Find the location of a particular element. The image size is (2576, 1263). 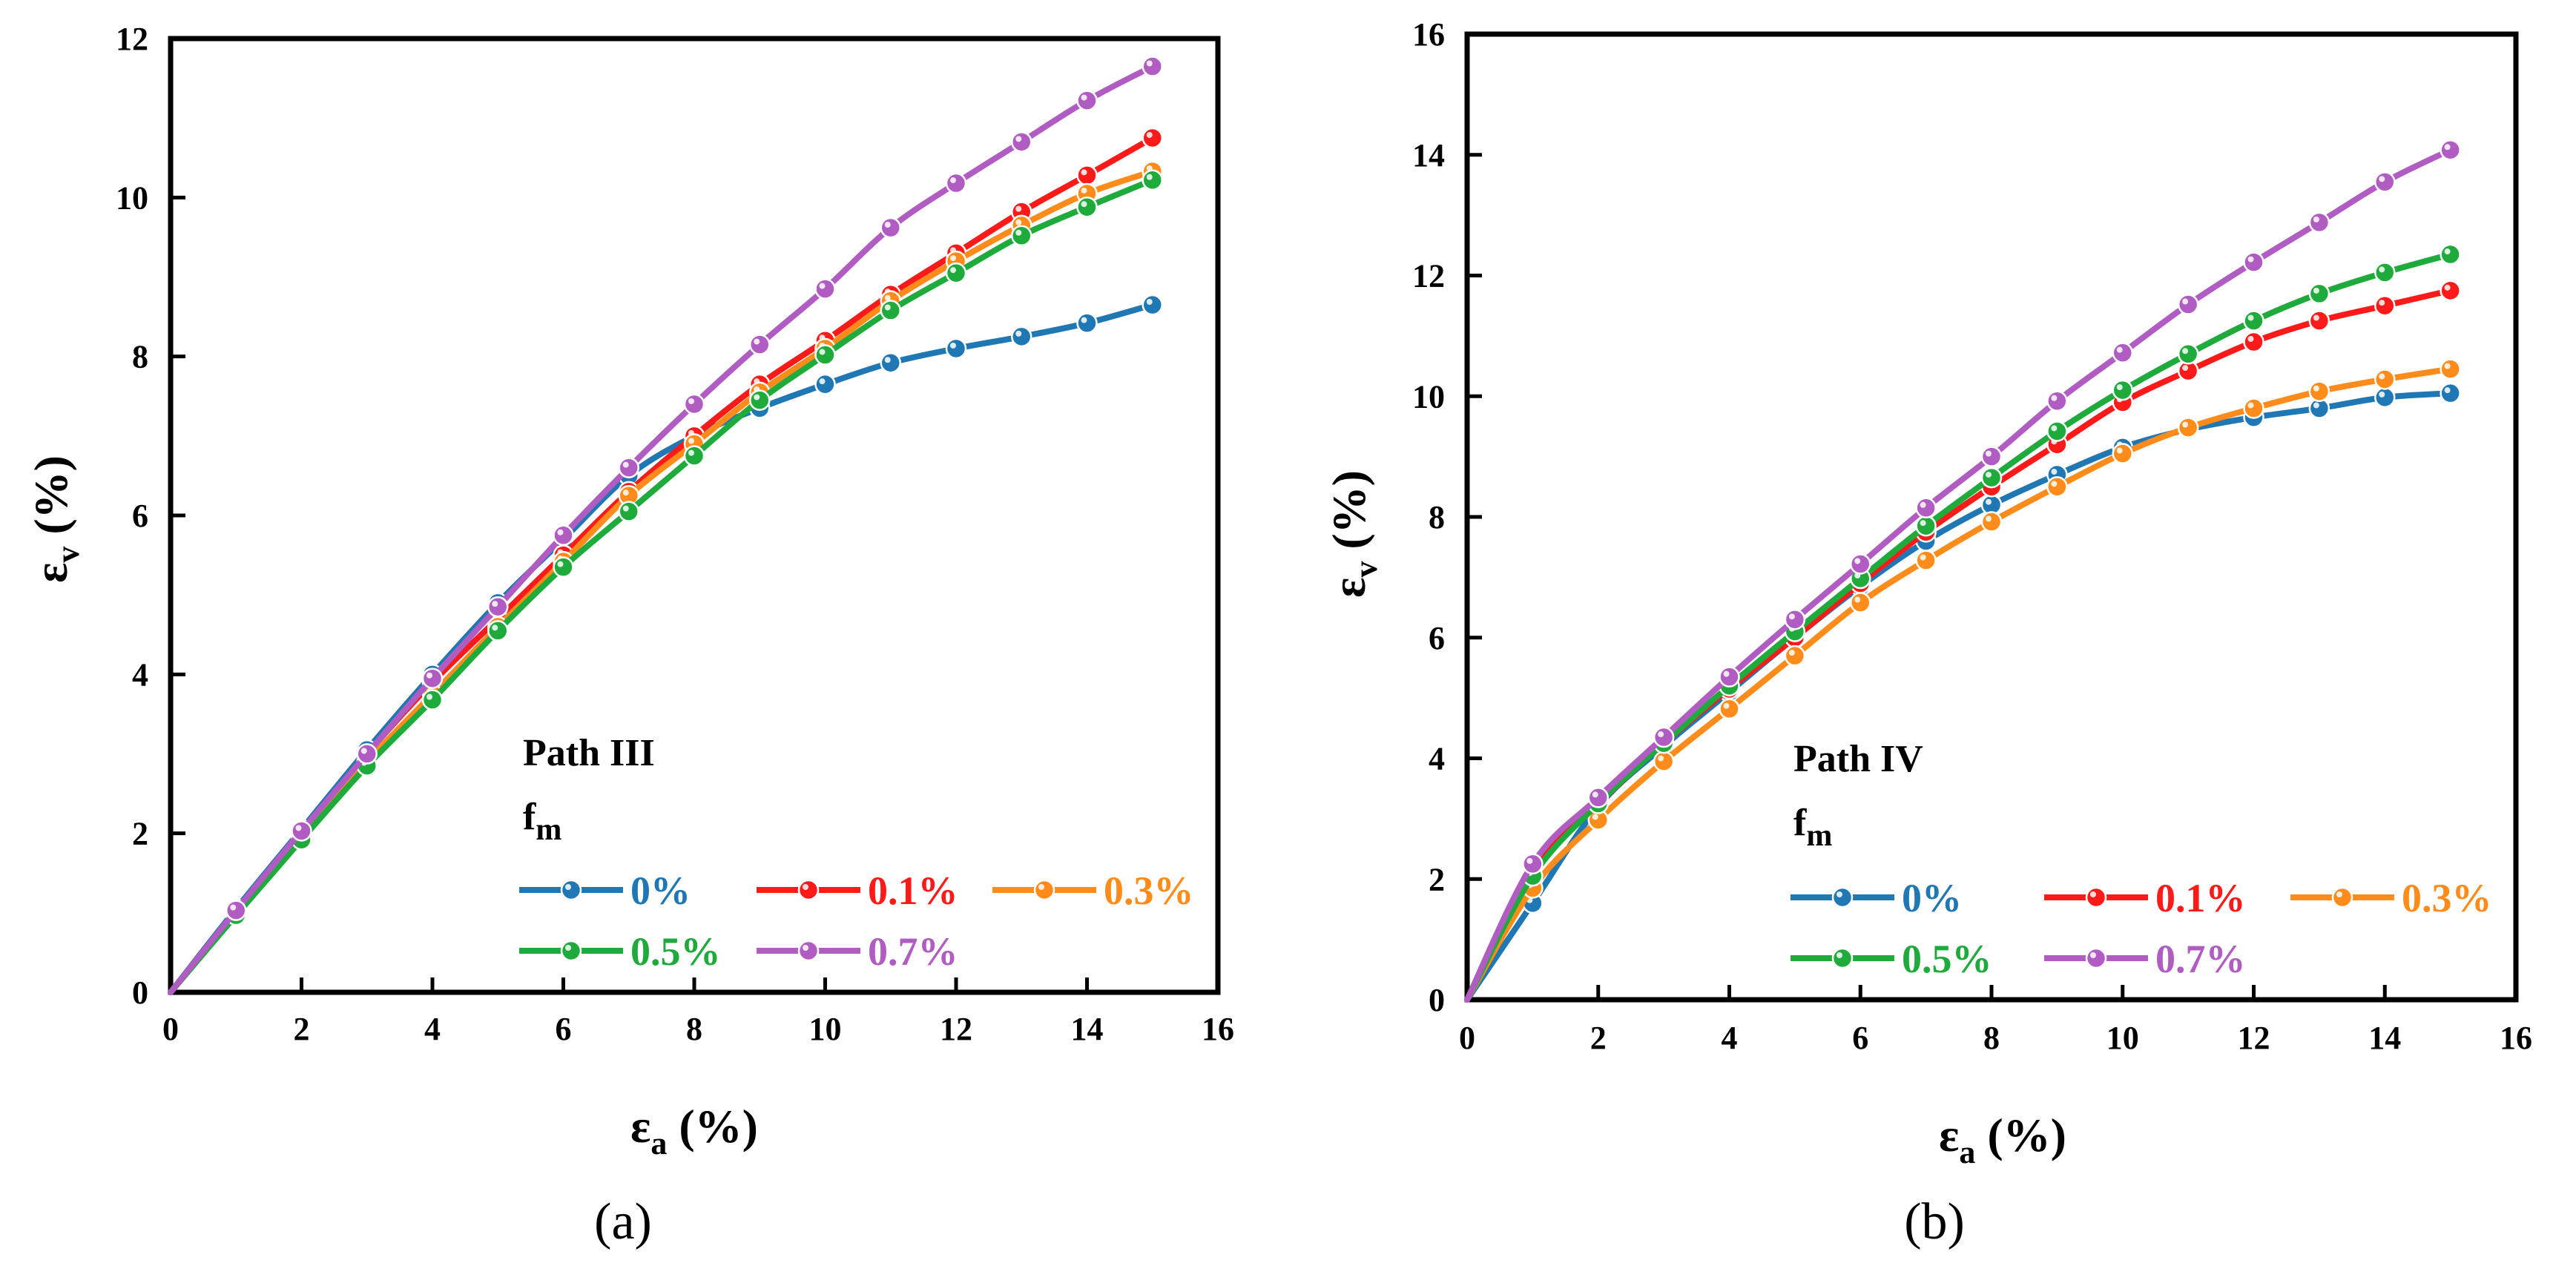

legend-title: Path IV is located at coordinates (1858, 759).